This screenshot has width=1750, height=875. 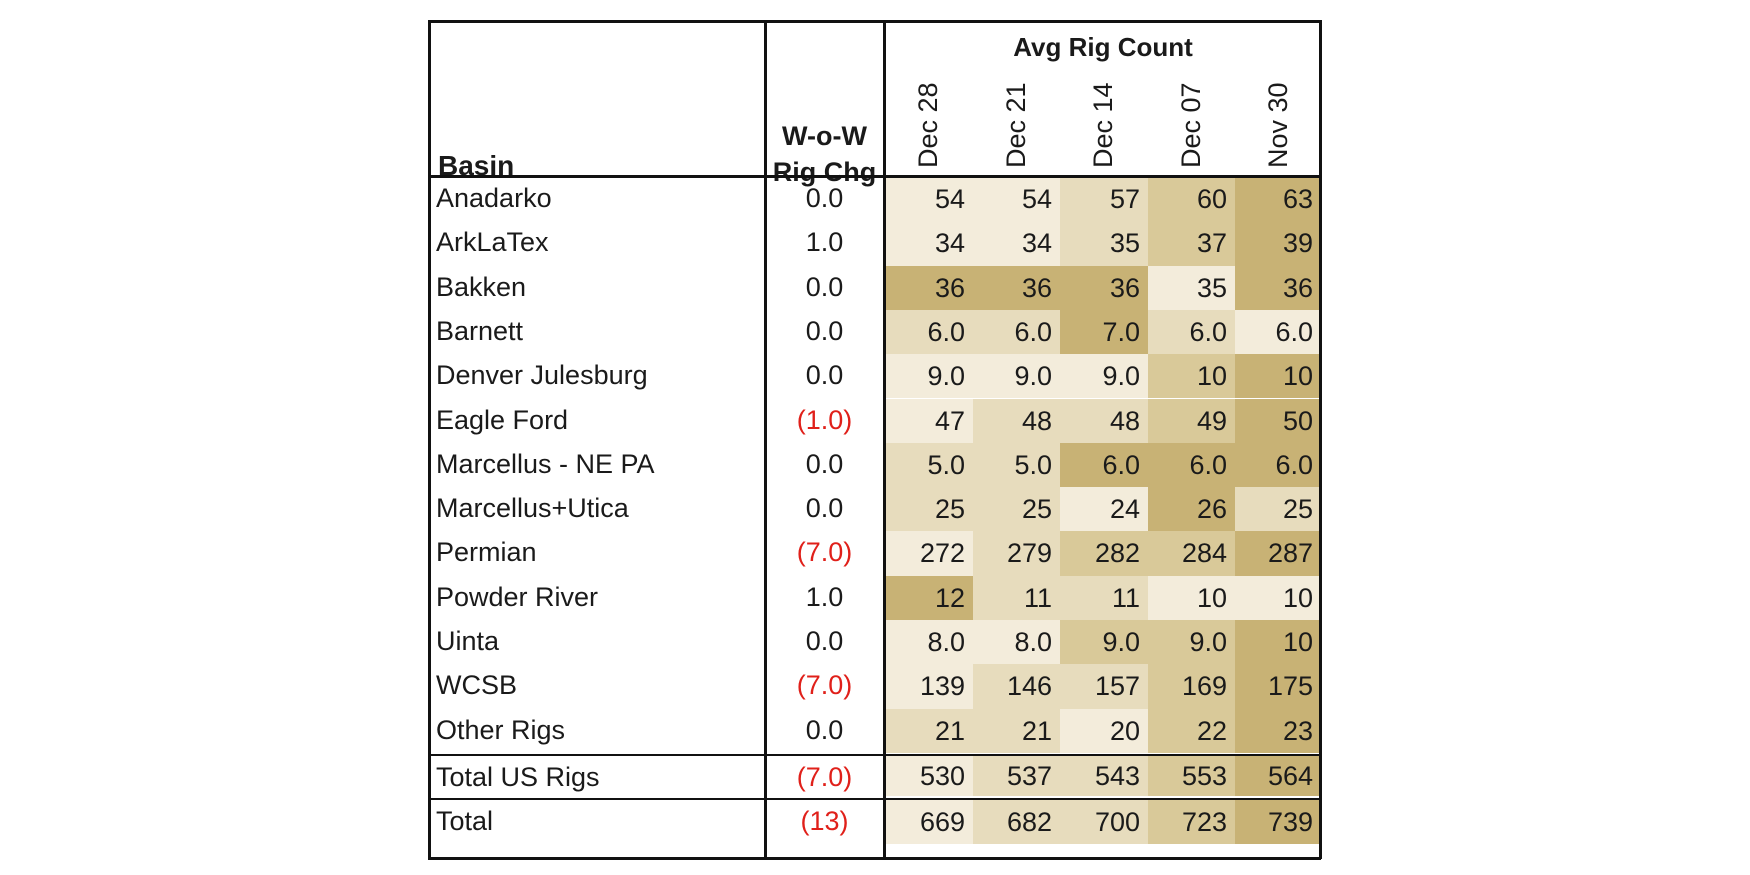 I want to click on table-row-rig-count-cell: 8.0, so click(x=1016, y=642).